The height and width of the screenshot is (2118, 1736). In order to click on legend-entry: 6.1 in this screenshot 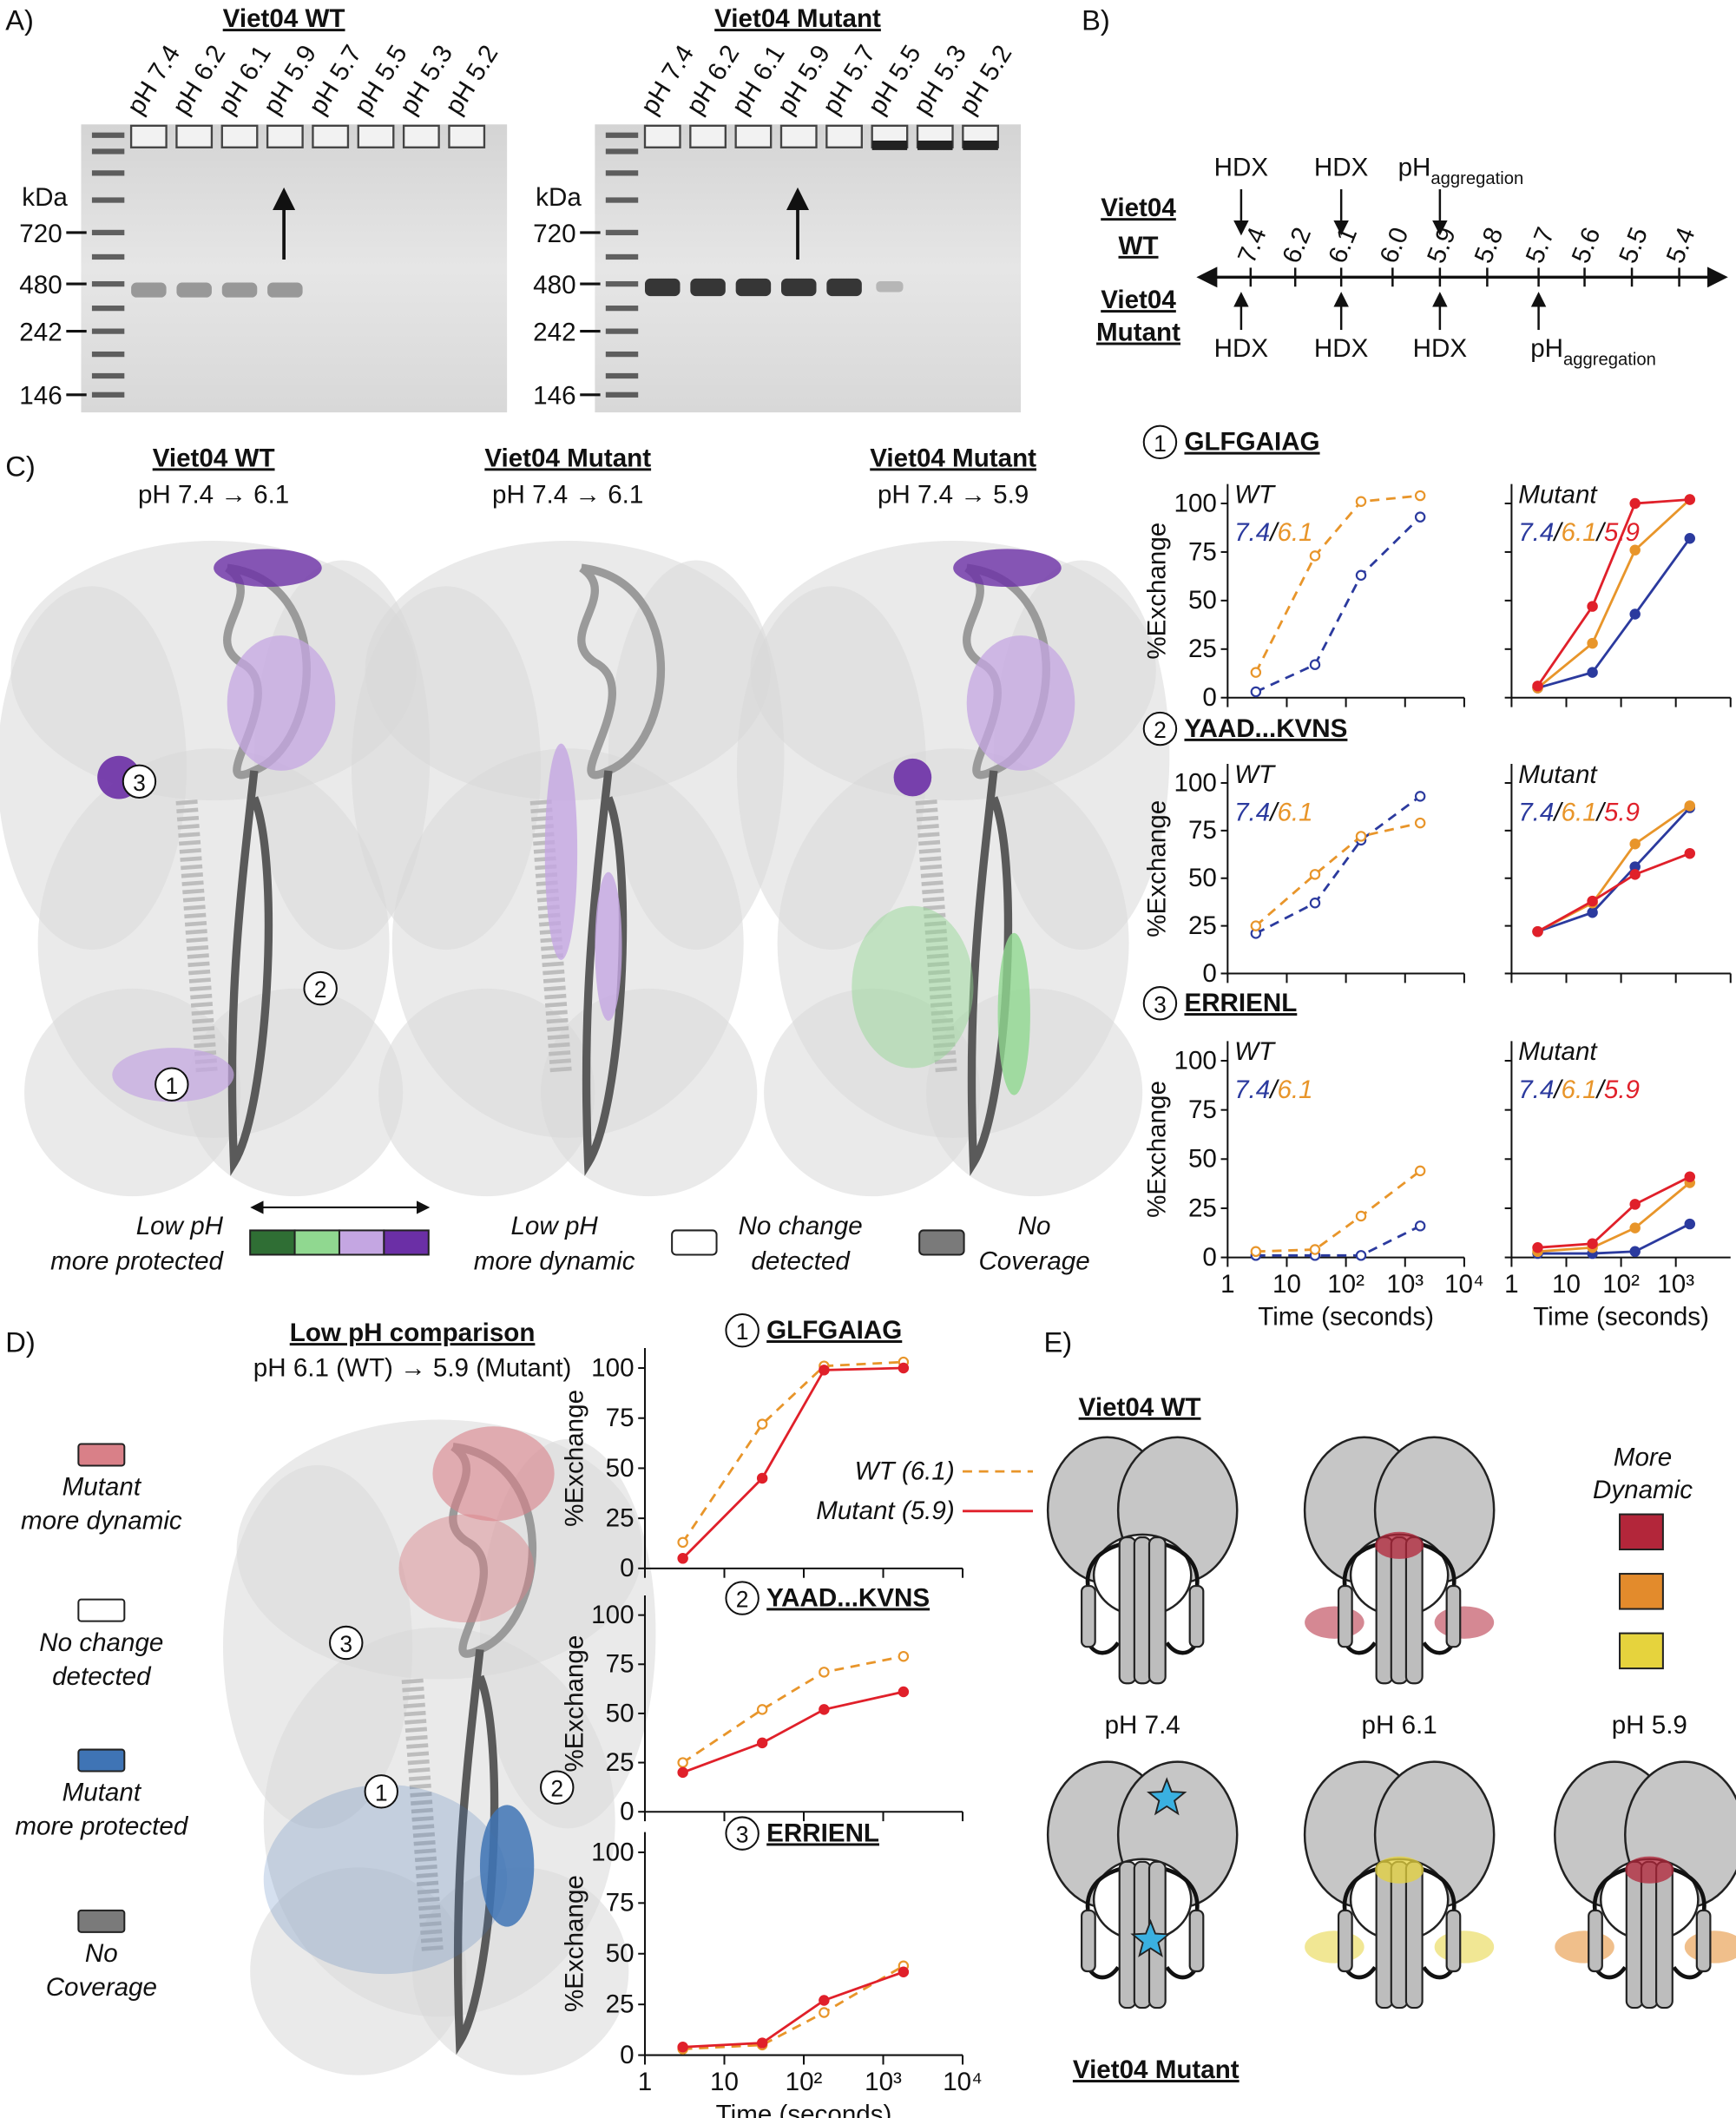, I will do `click(1294, 533)`.